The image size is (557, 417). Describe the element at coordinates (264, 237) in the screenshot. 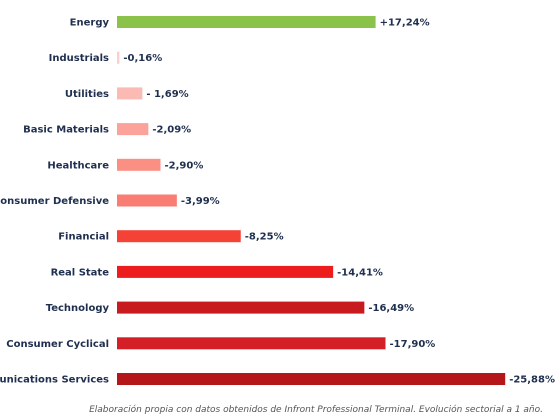

I see `value-label-financial: -8,25%` at that location.